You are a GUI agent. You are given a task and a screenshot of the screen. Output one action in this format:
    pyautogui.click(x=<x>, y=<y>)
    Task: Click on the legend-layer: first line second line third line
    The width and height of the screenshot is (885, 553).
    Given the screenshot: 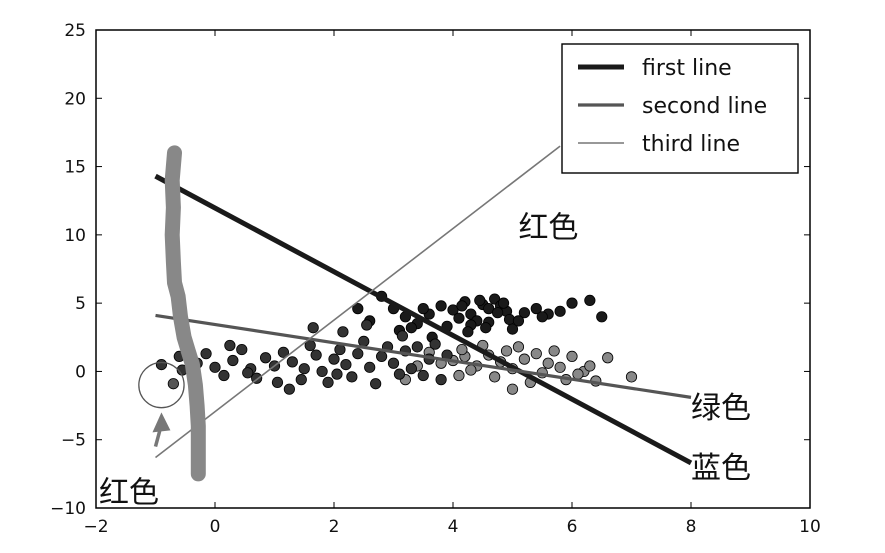 What is the action you would take?
    pyautogui.click(x=680, y=108)
    